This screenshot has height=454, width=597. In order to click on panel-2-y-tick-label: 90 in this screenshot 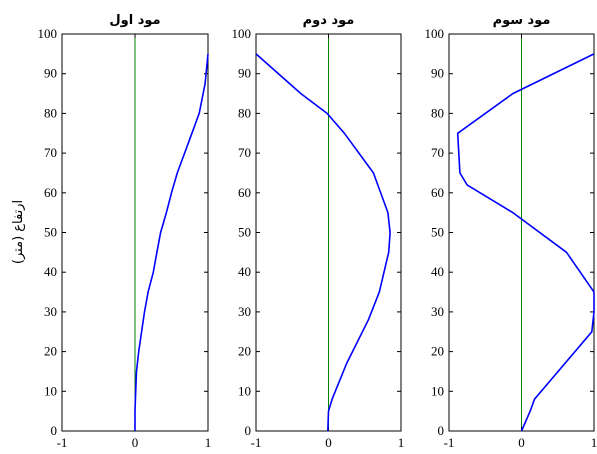, I will do `click(244, 73)`.